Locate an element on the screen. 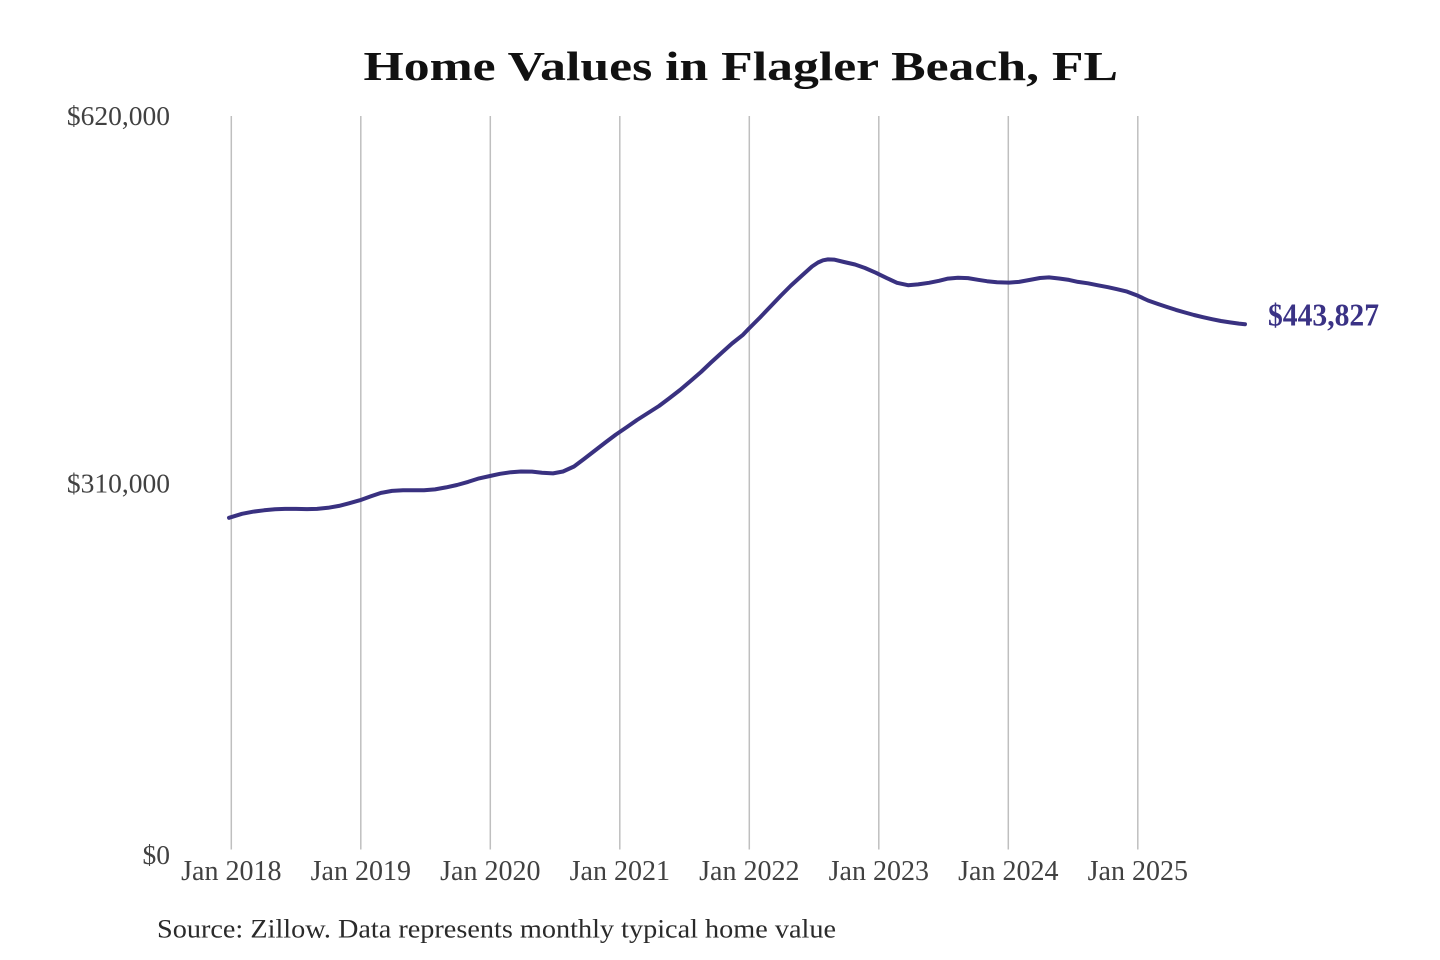 The width and height of the screenshot is (1440, 960). svg-text: Jan 2019 is located at coordinates (361, 871).